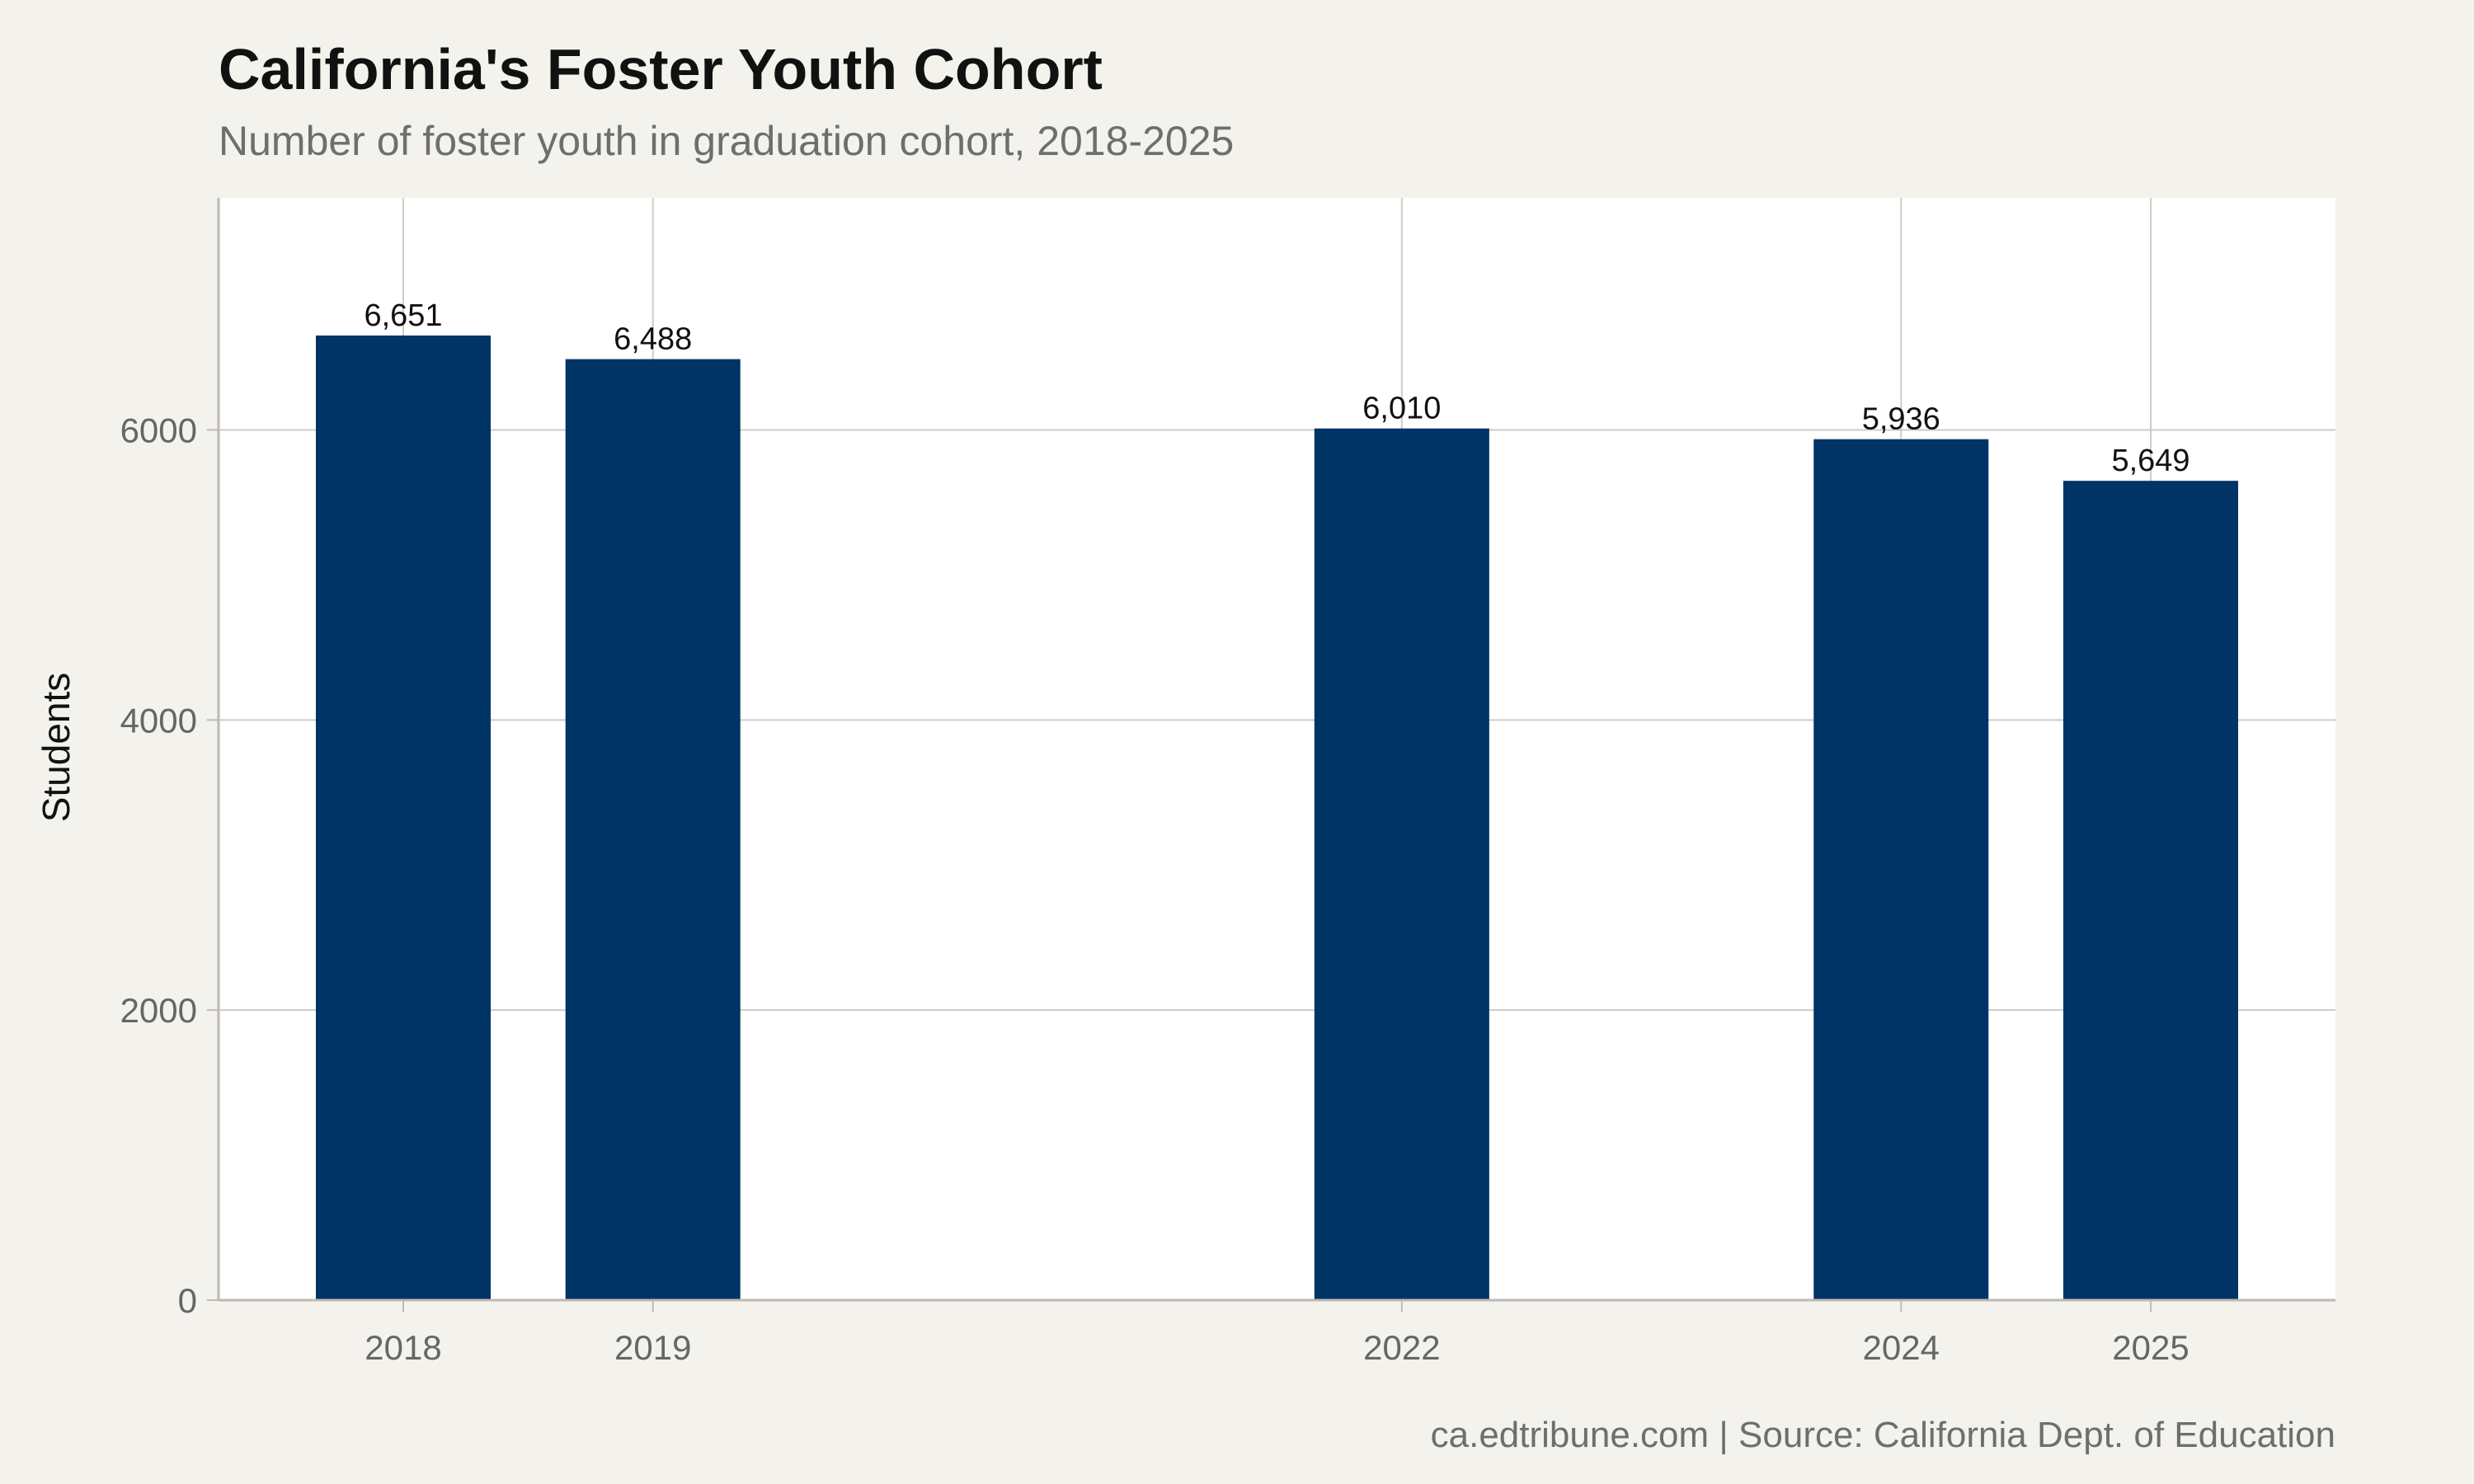 The width and height of the screenshot is (2474, 1484). I want to click on bar-2024, so click(1901, 869).